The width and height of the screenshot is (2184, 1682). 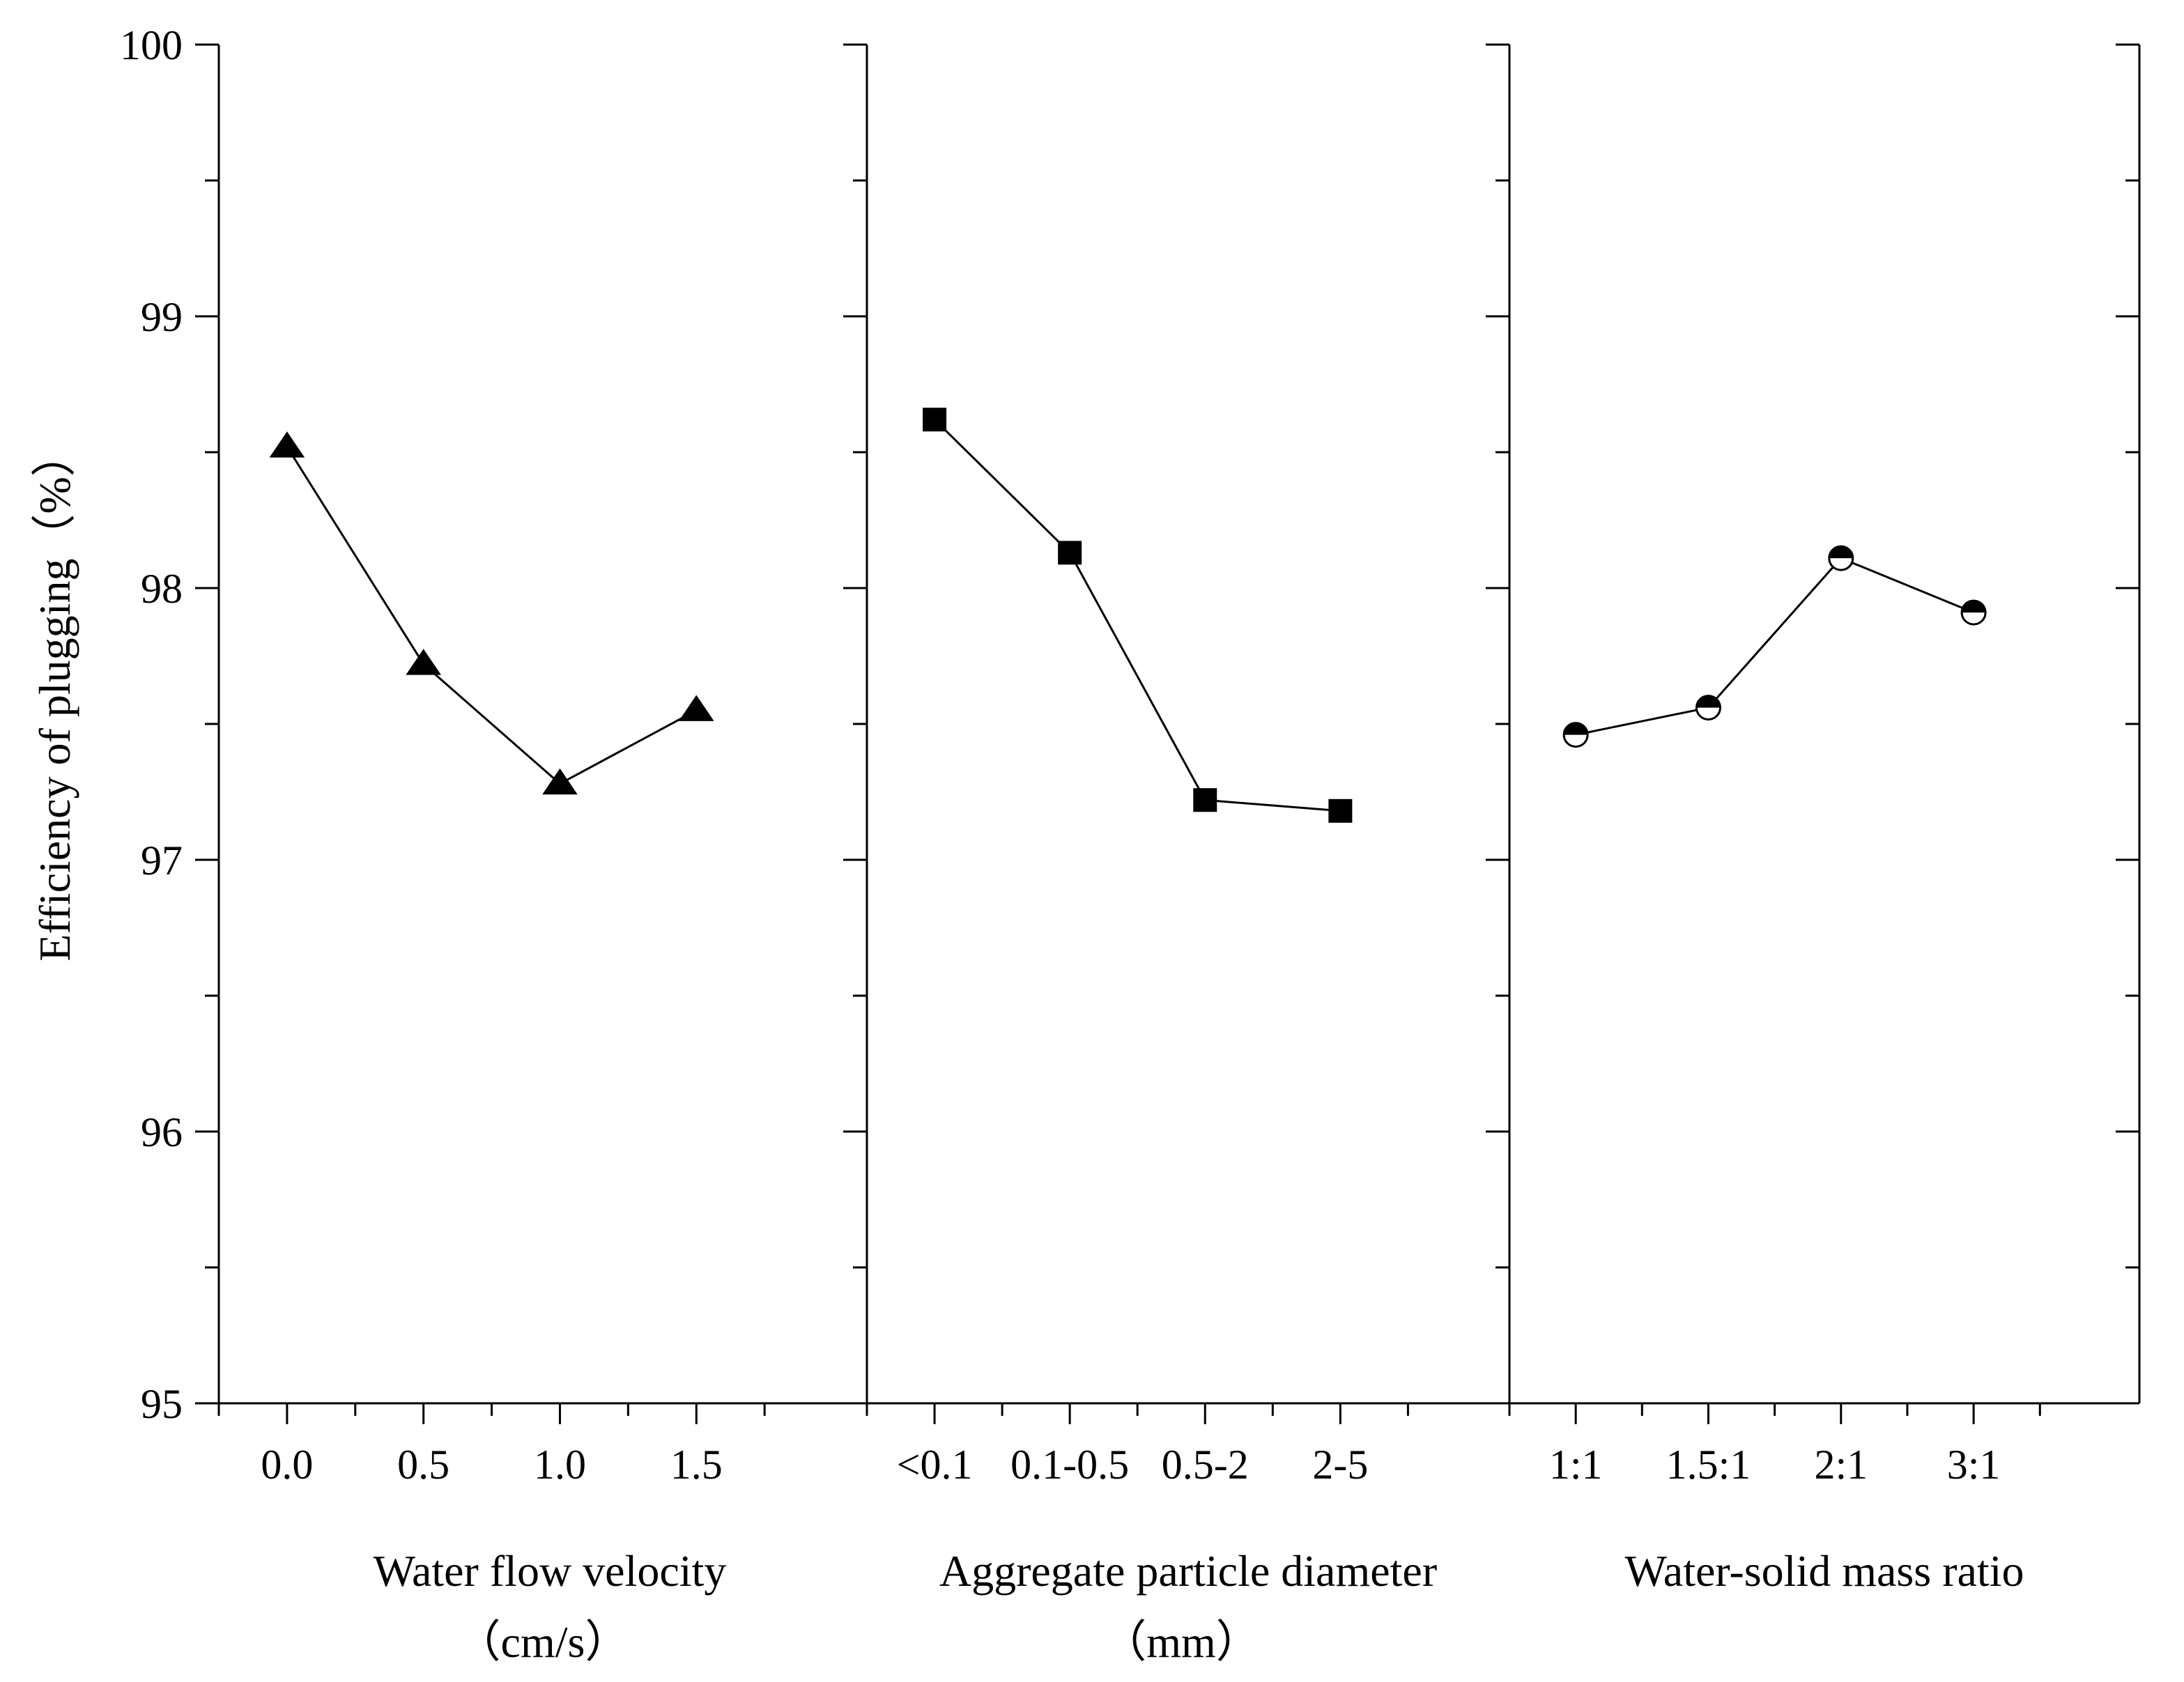 What do you see at coordinates (550, 1571) in the screenshot?
I see `x-axis-title: Water flow velocity` at bounding box center [550, 1571].